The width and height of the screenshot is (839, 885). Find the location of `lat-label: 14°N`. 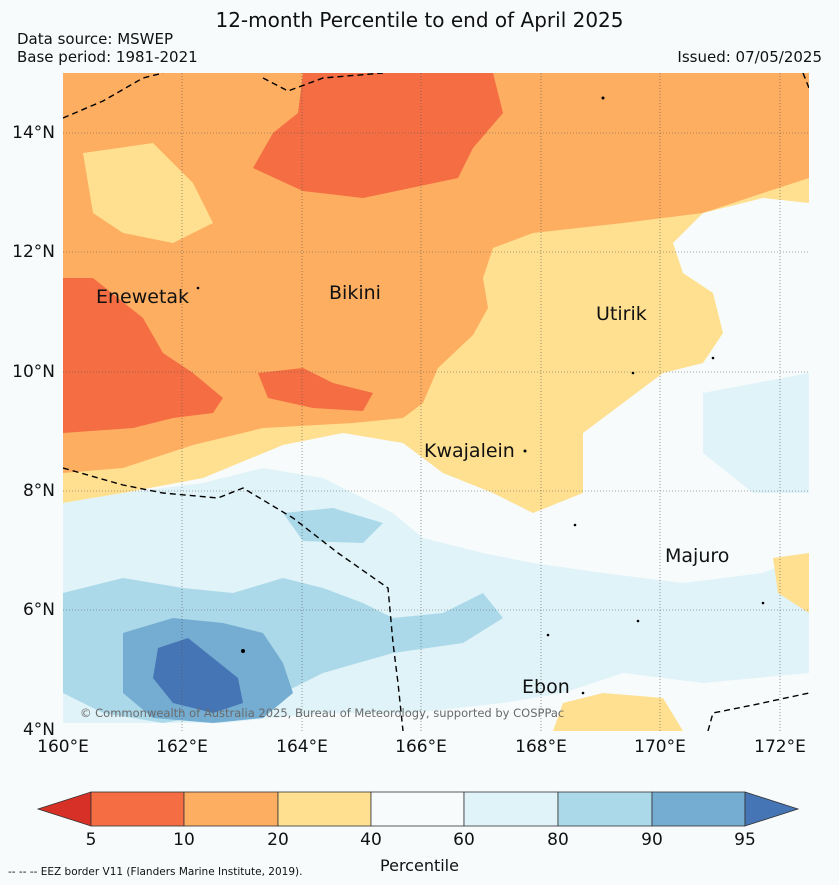

lat-label: 14°N is located at coordinates (33, 133).